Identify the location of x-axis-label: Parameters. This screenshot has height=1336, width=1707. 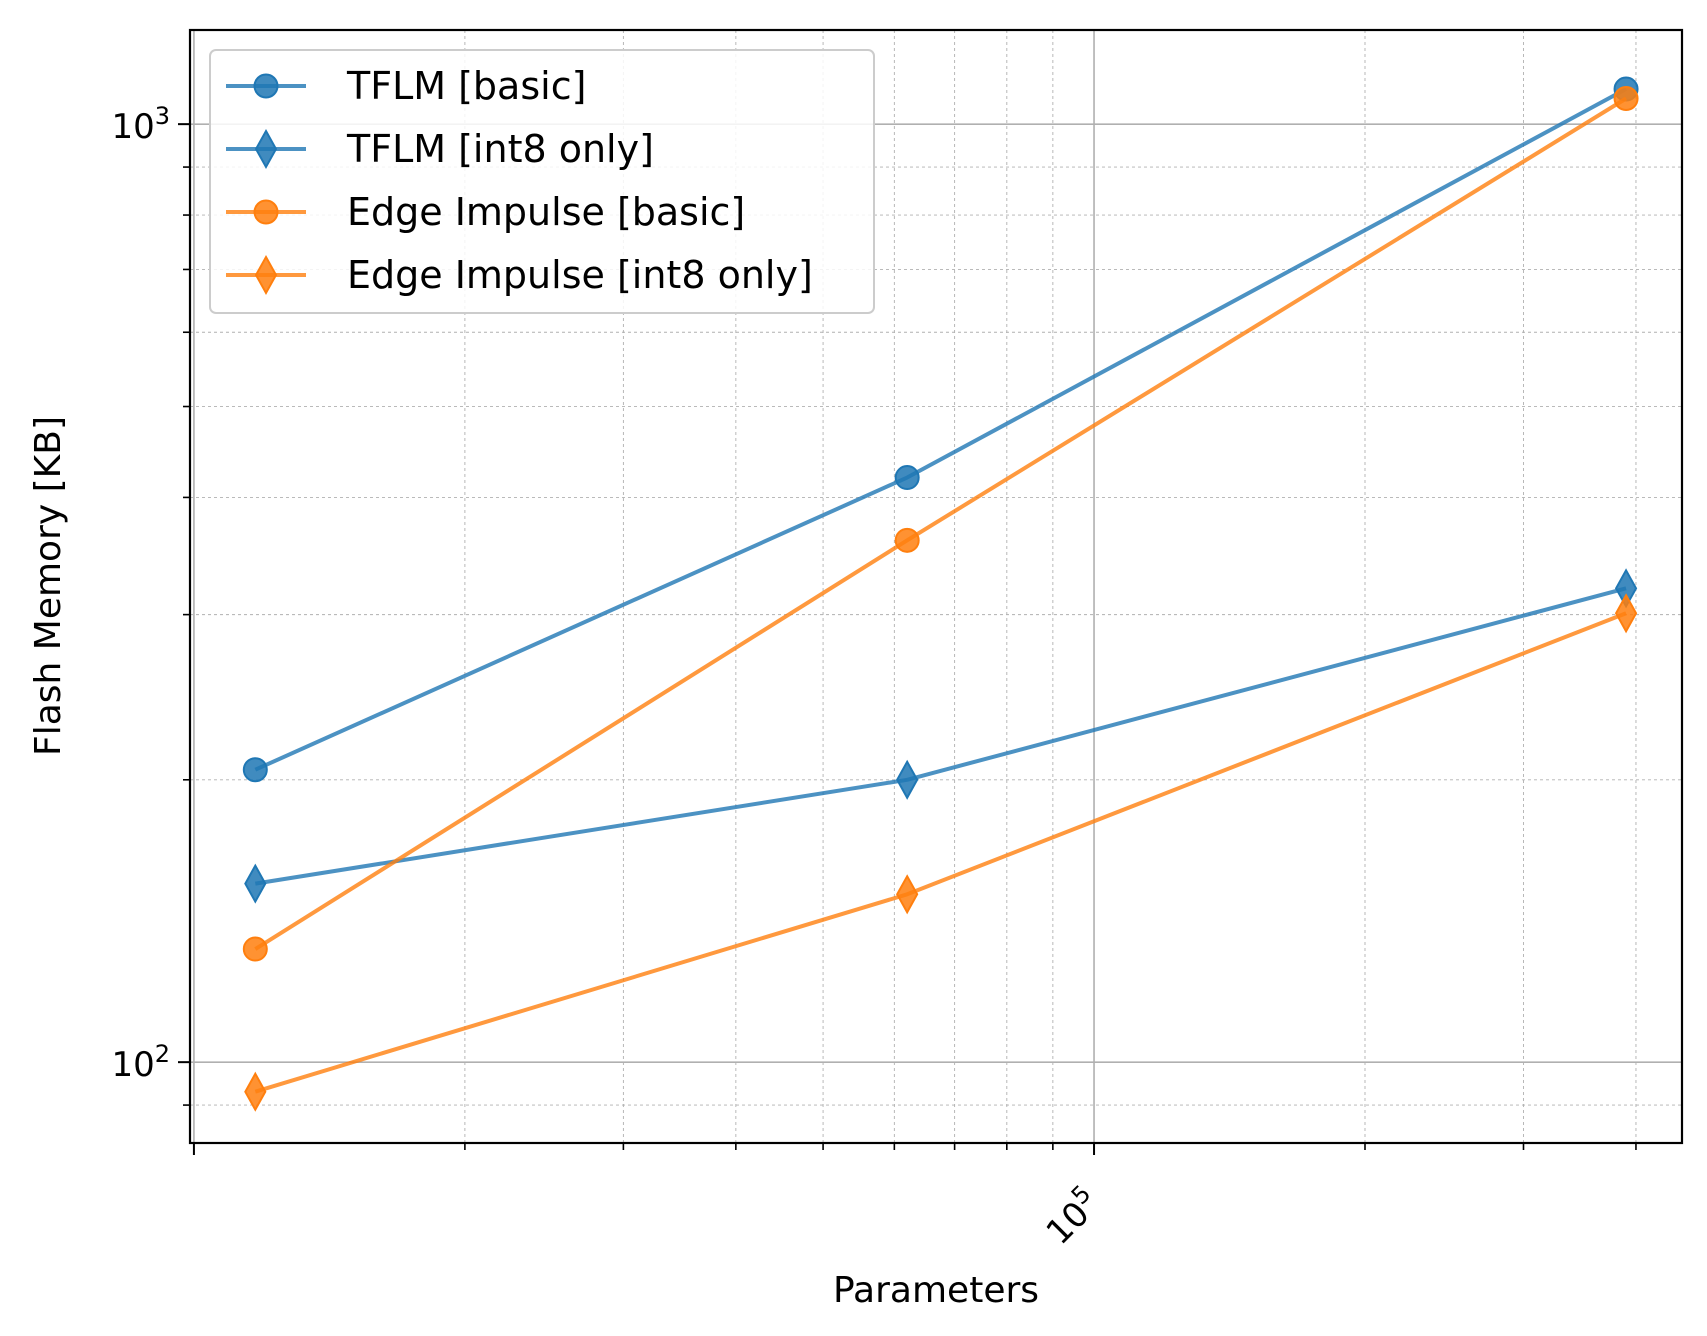
(936, 1290).